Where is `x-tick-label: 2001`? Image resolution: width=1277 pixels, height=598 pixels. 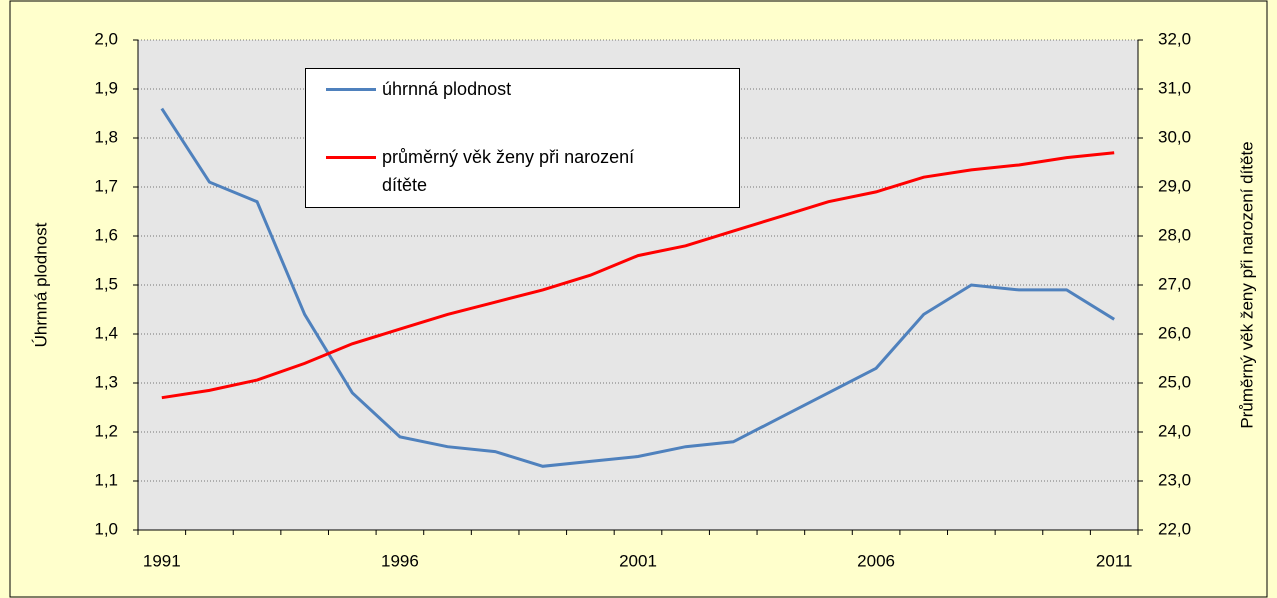
x-tick-label: 2001 is located at coordinates (638, 560).